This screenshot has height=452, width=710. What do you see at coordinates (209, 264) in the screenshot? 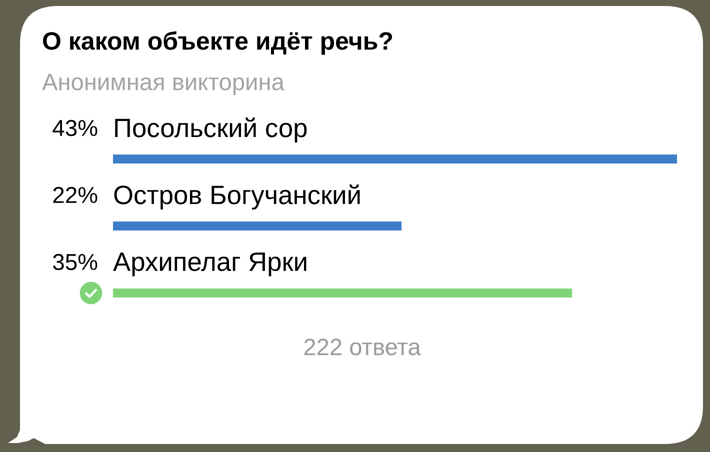
I see `y-tick-label: Архипелаг Ярки` at bounding box center [209, 264].